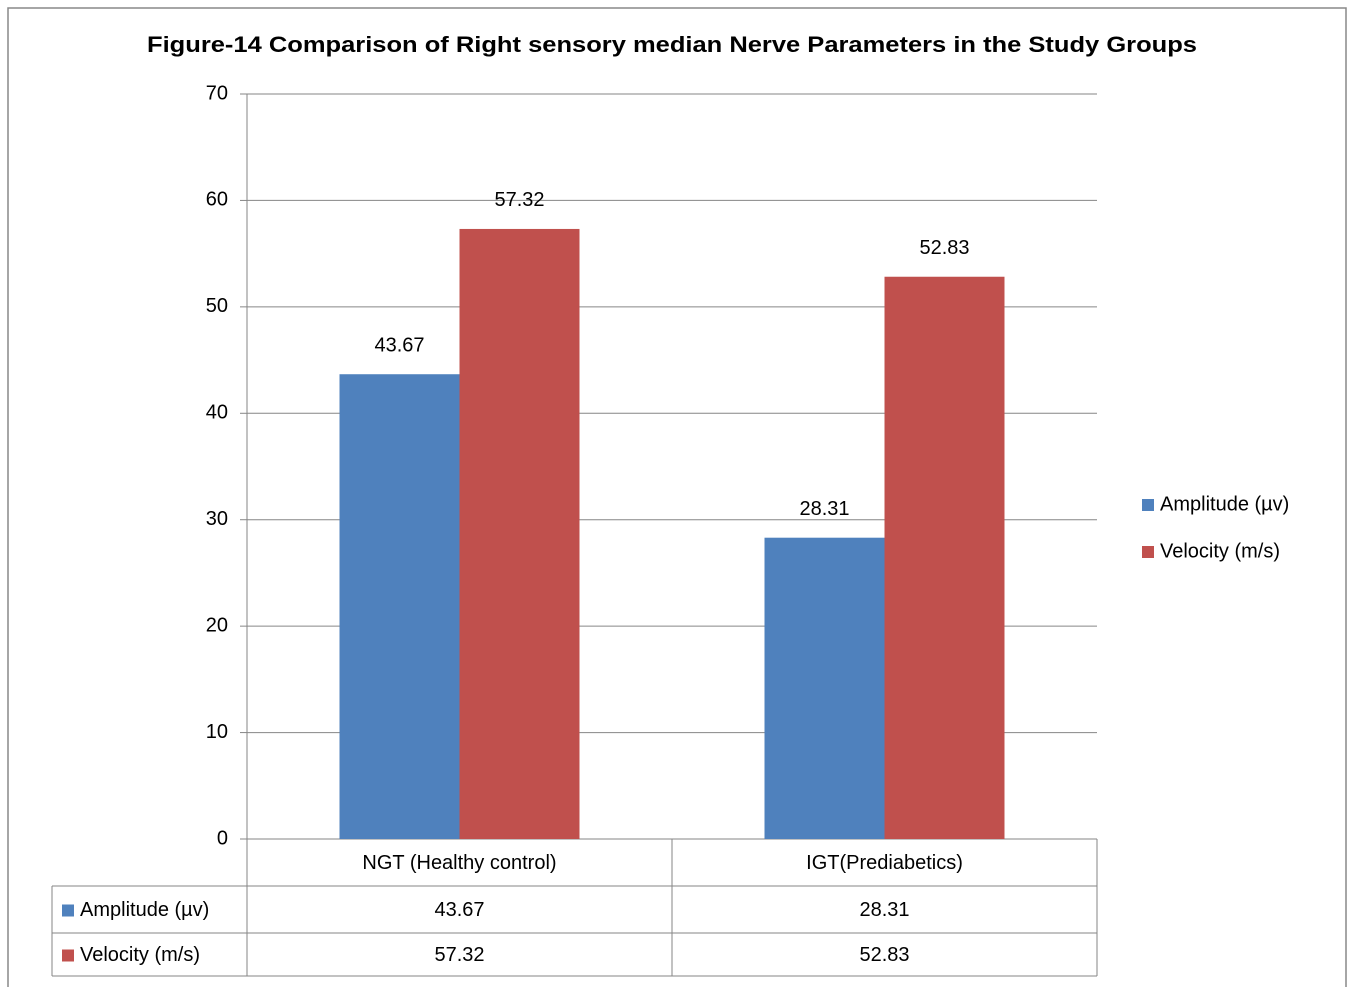 This screenshot has width=1354, height=987. I want to click on y-tick-label: 60, so click(217, 200).